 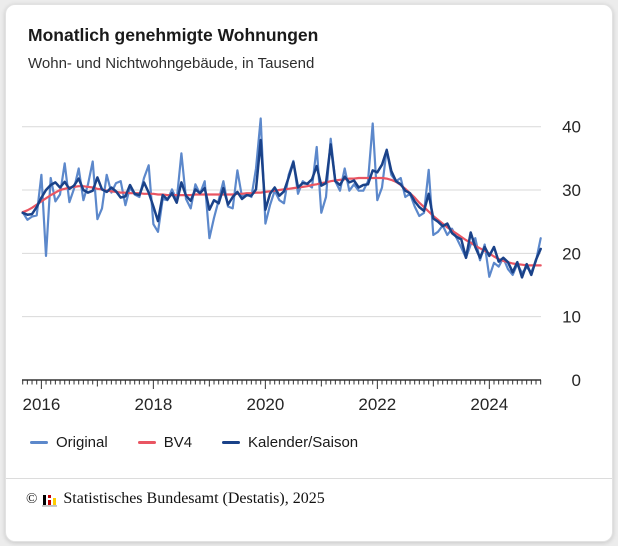 What do you see at coordinates (282, 384) in the screenshot?
I see `x-axis-ticks` at bounding box center [282, 384].